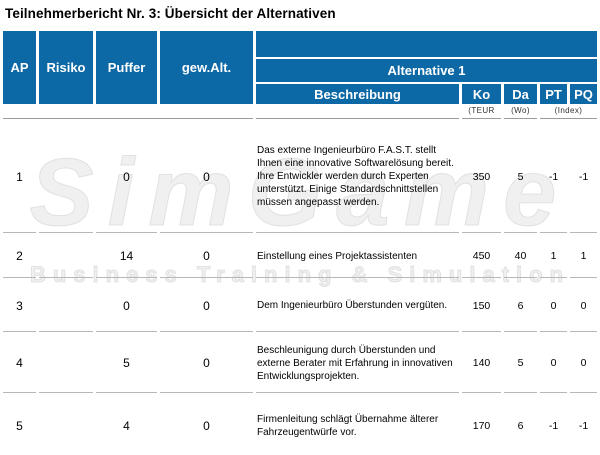  Describe the element at coordinates (481, 425) in the screenshot. I see `ko-cell: 170` at that location.